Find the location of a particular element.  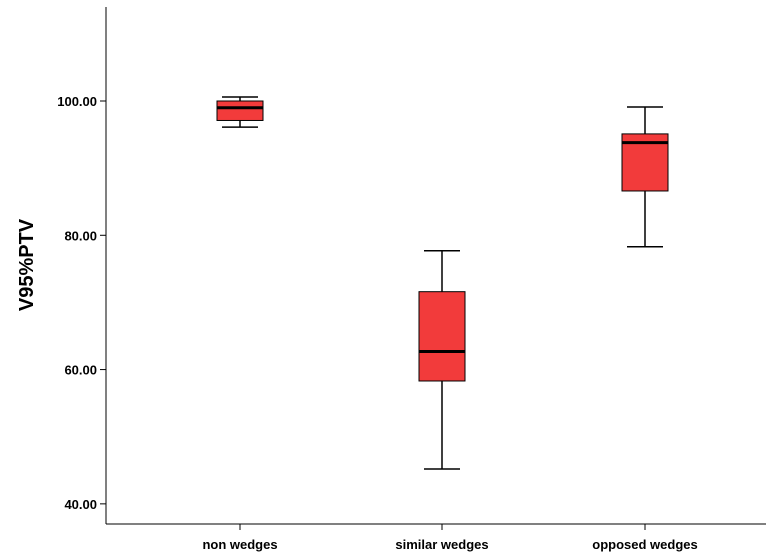

y-tick-label: 60.00 is located at coordinates (80, 370).